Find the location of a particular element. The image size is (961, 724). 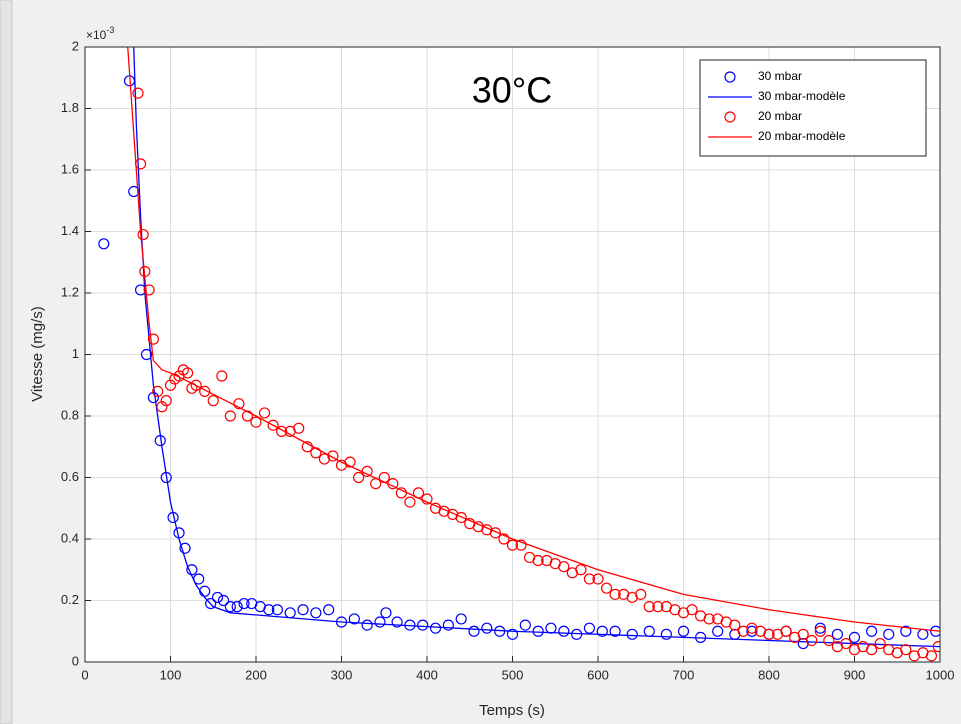

x-tick-label: 700 is located at coordinates (684, 674).